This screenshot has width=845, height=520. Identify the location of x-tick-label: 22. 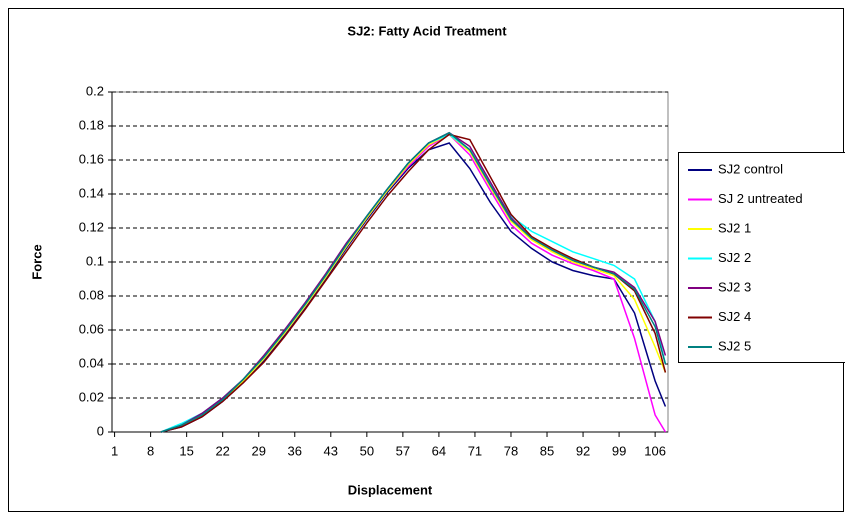
(222, 450).